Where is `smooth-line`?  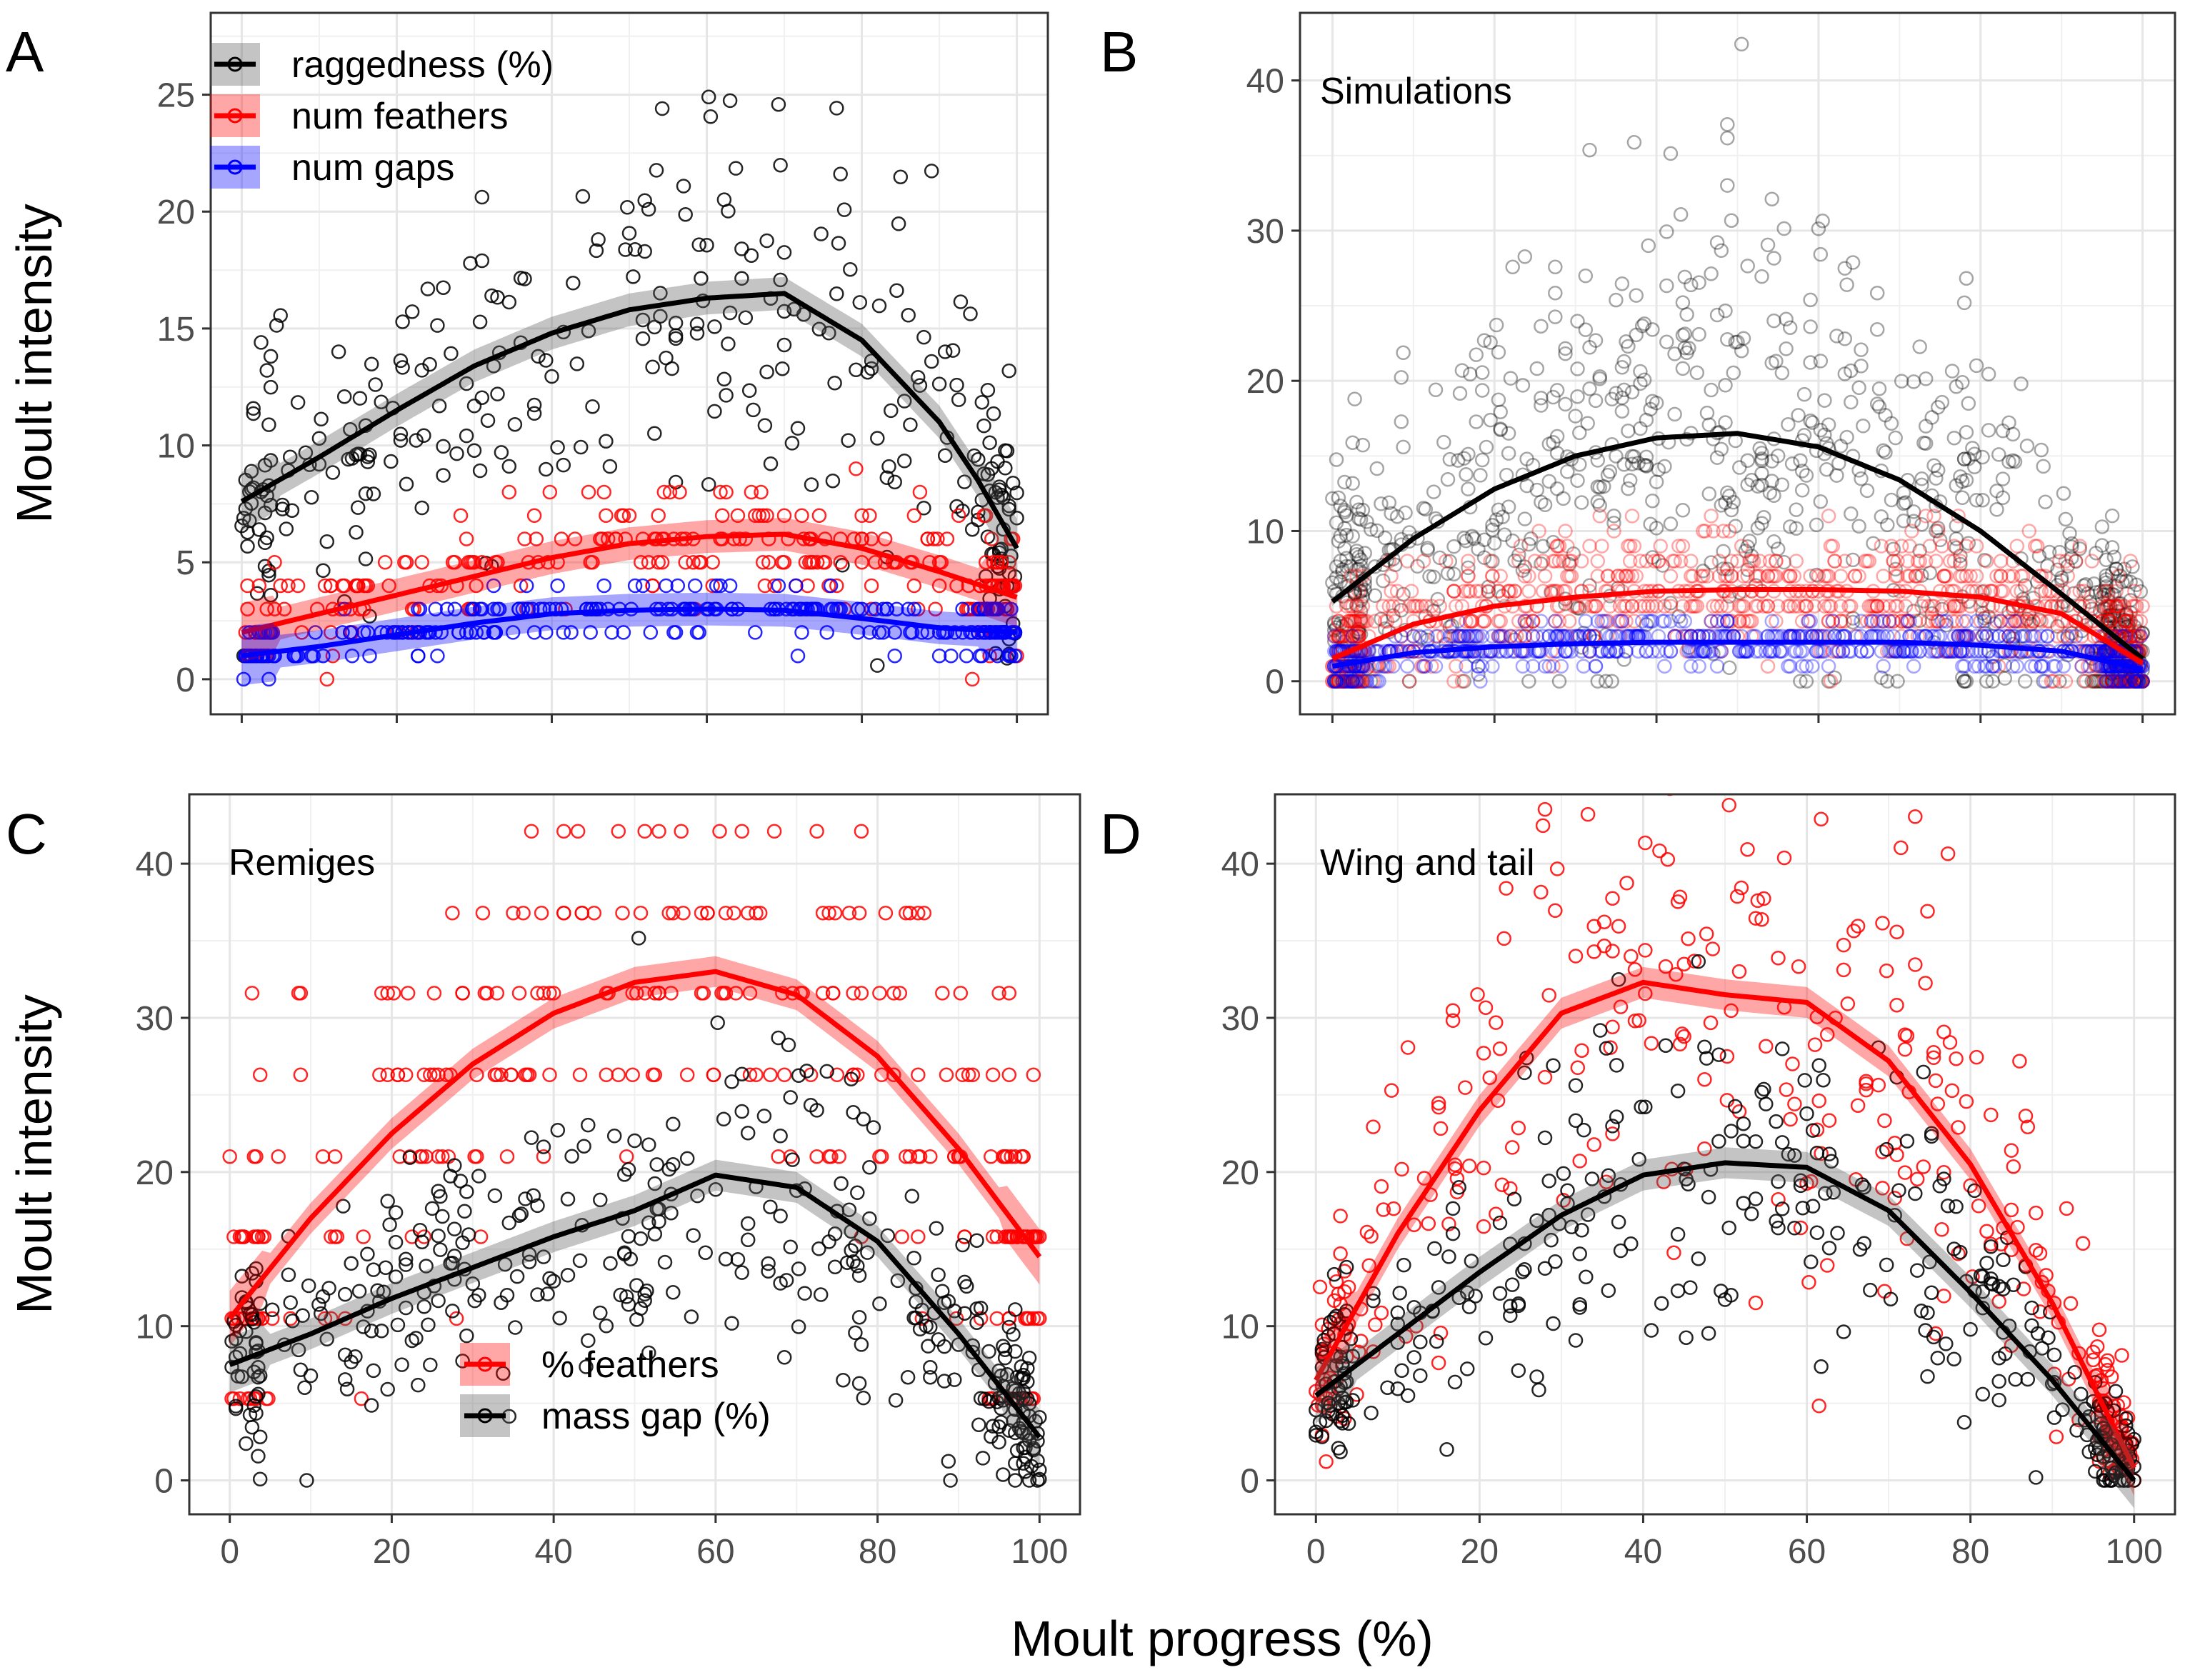
smooth-line is located at coordinates (1725, 1224).